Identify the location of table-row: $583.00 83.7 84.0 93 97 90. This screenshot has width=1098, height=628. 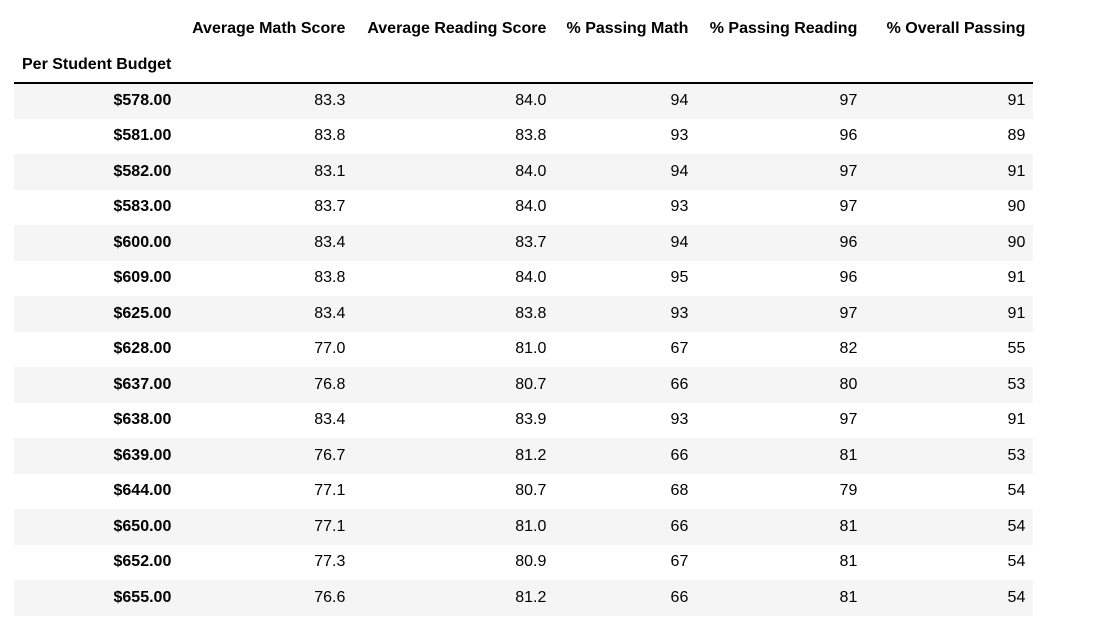
(524, 207).